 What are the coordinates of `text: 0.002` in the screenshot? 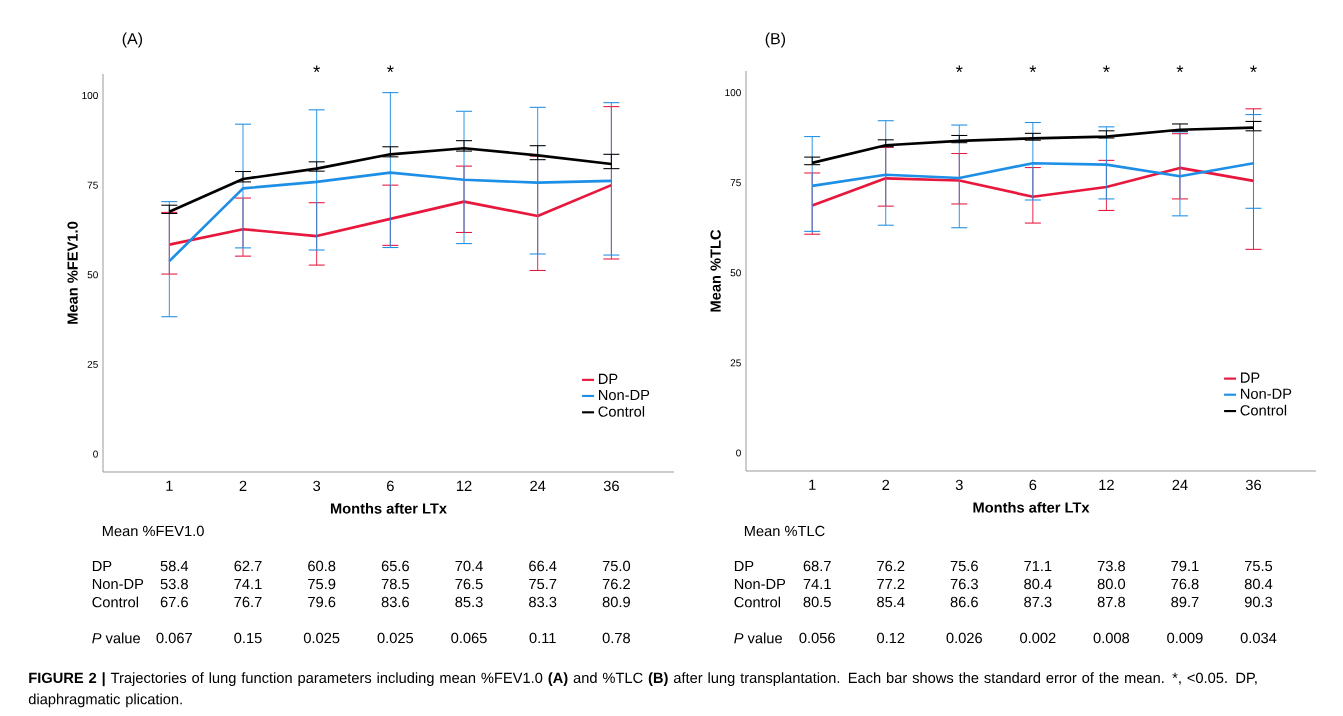 It's located at (1038, 638).